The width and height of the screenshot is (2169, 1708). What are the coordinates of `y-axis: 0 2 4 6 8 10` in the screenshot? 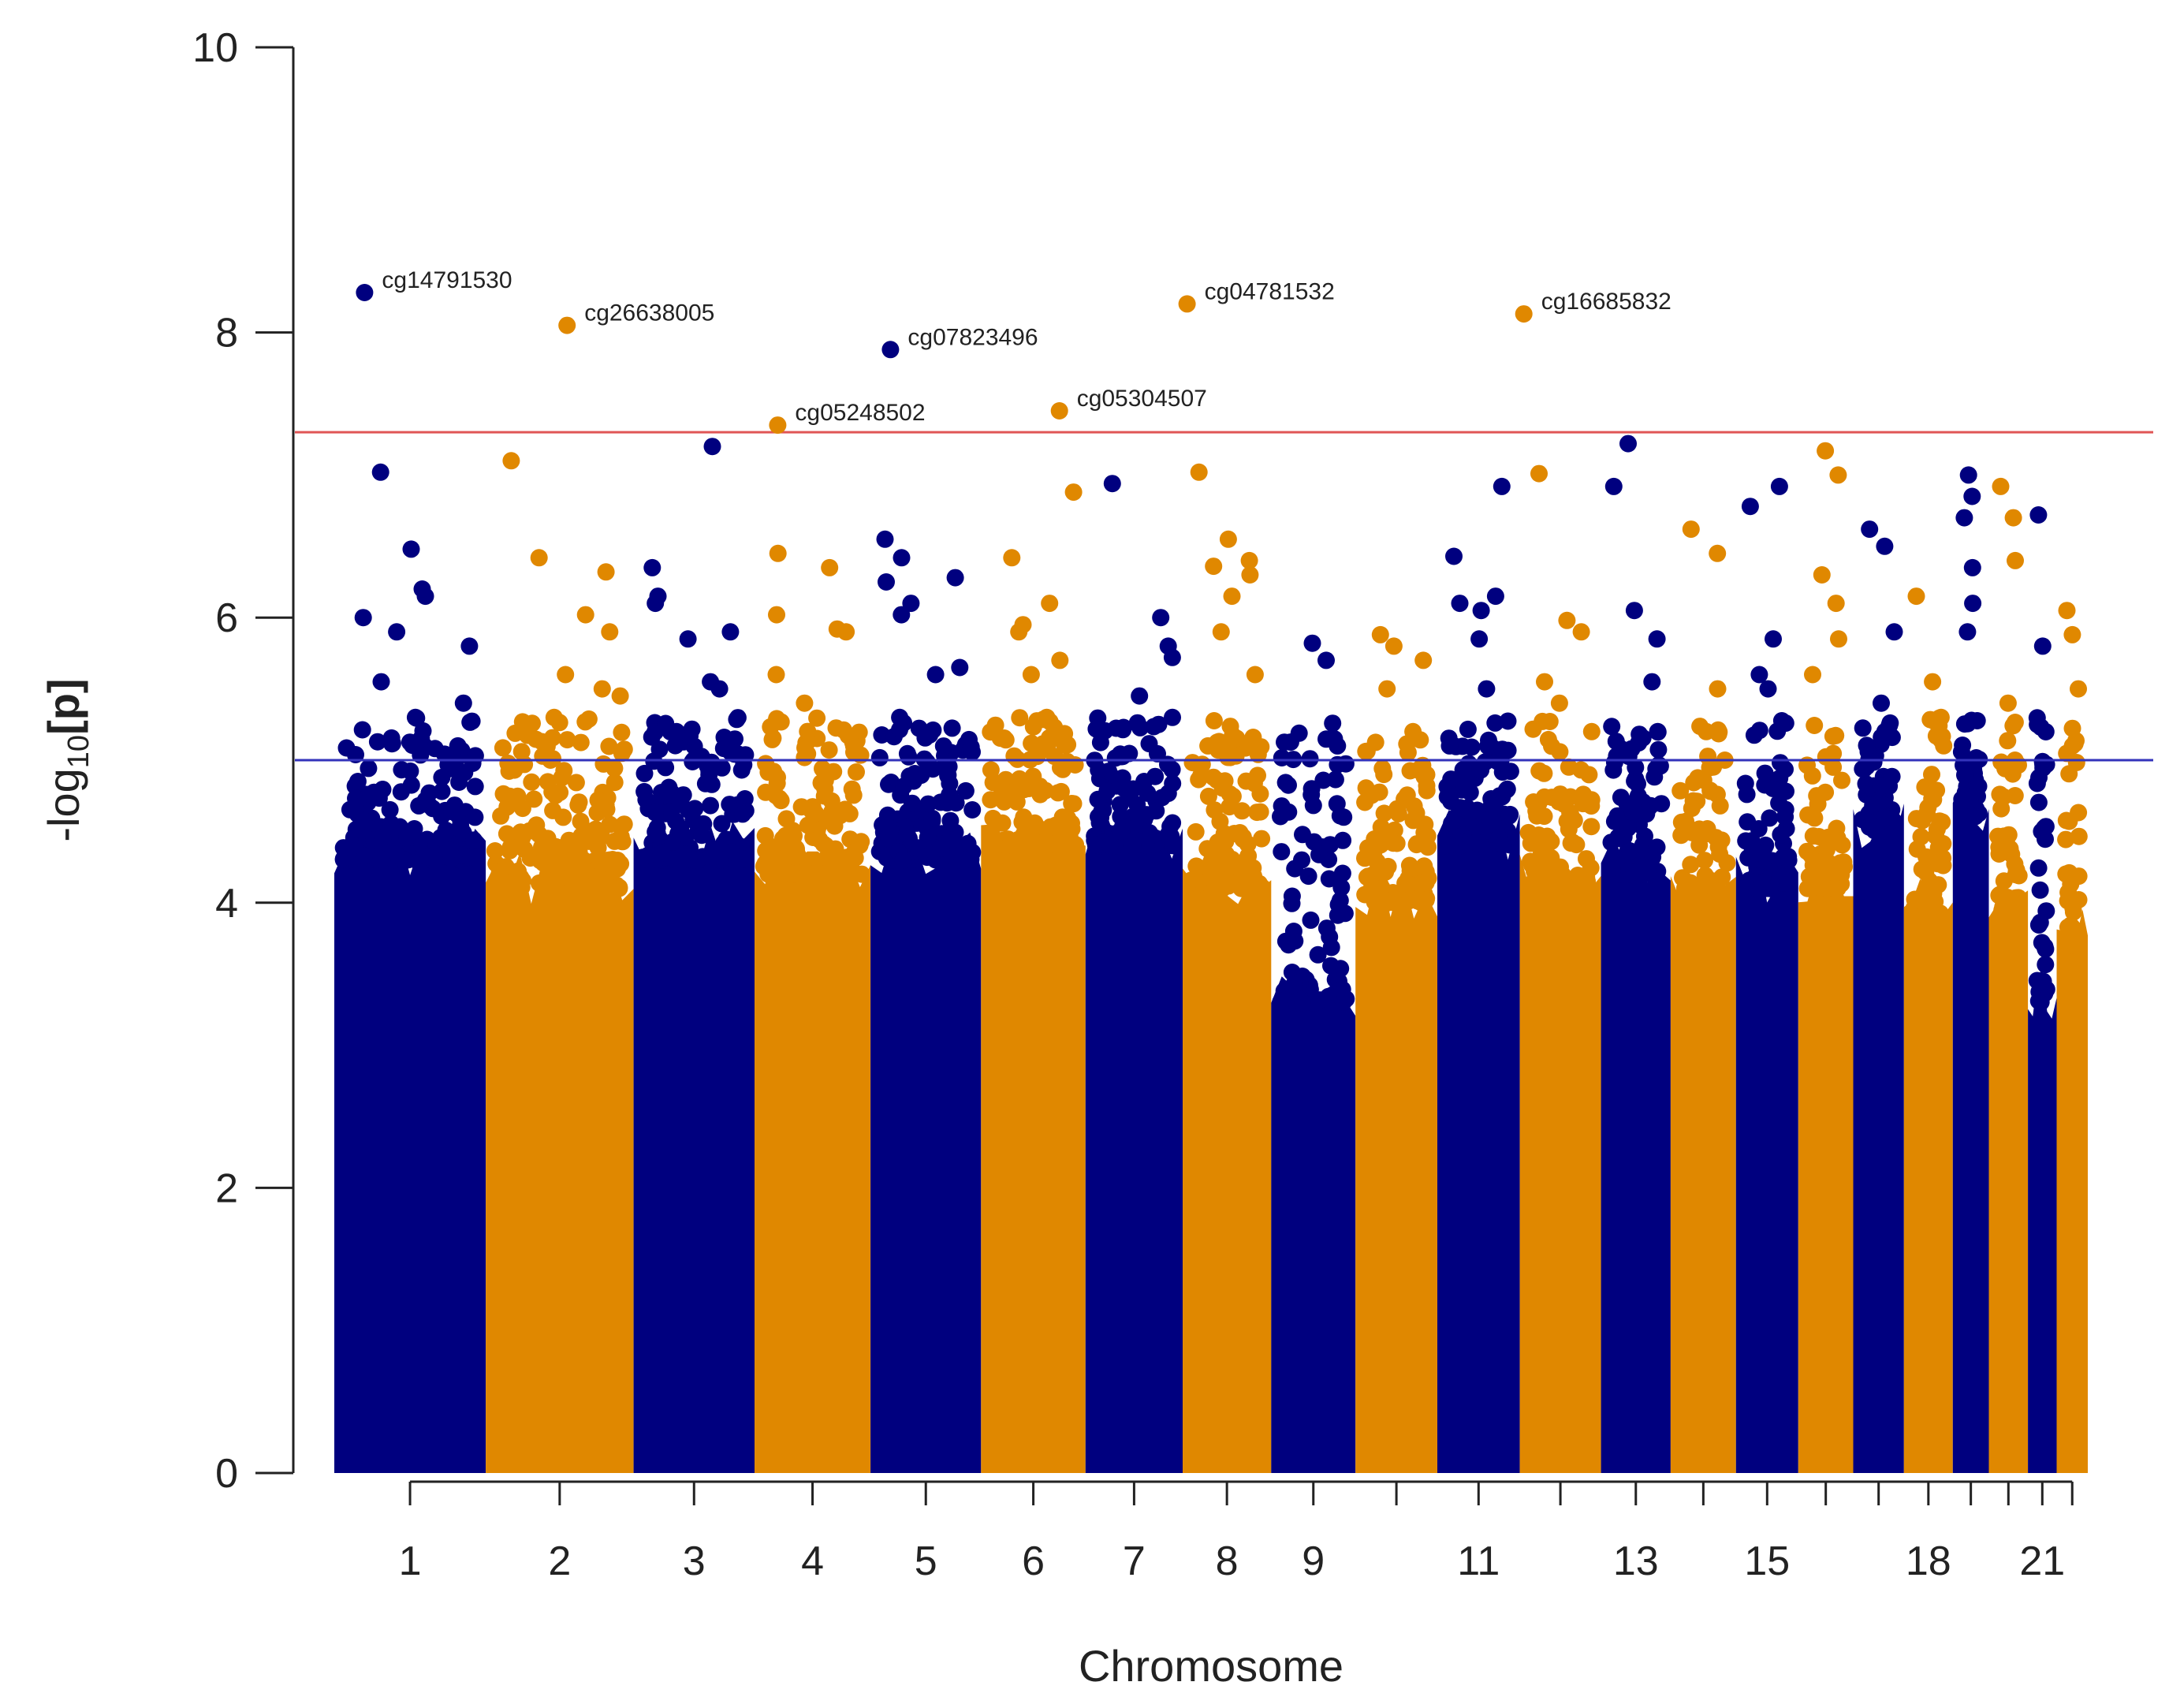 It's located at (243, 761).